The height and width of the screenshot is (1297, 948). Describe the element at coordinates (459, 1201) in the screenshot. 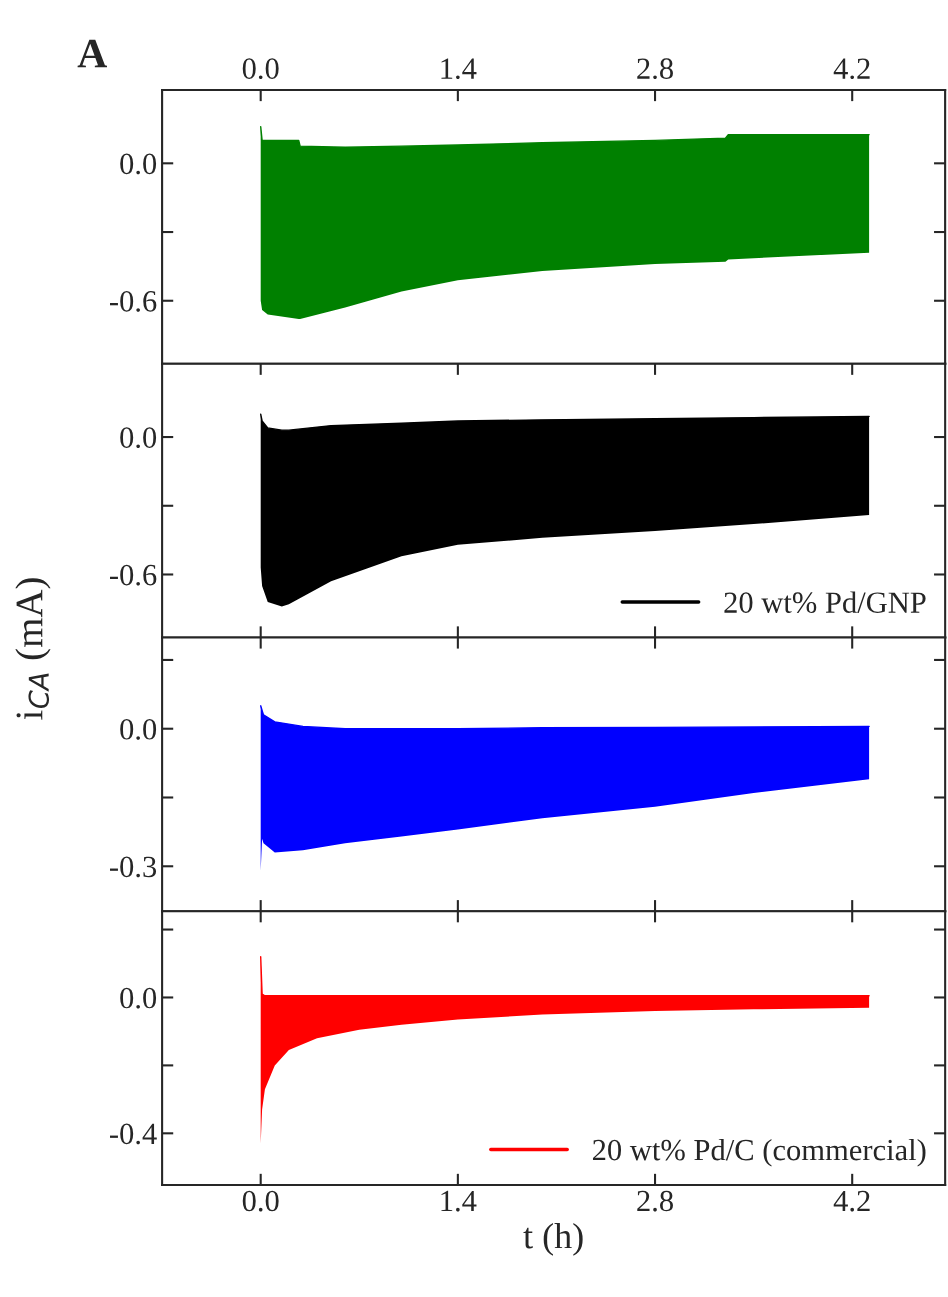

I see `x-tick-label: 1.4` at that location.